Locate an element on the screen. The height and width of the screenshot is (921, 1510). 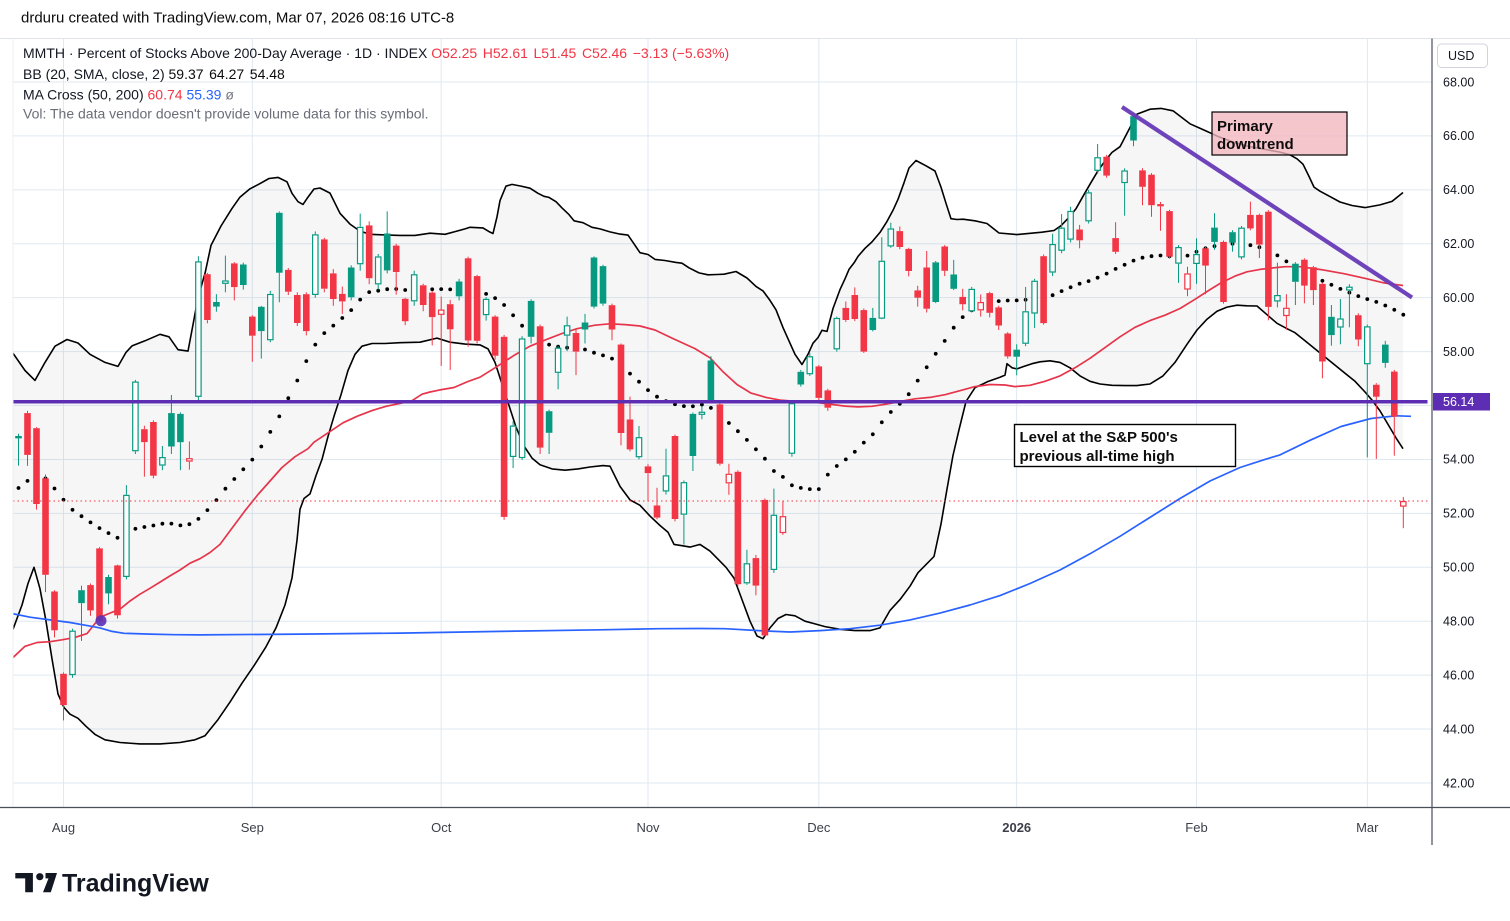
svg-text: 54.00 is located at coordinates (1458, 460).